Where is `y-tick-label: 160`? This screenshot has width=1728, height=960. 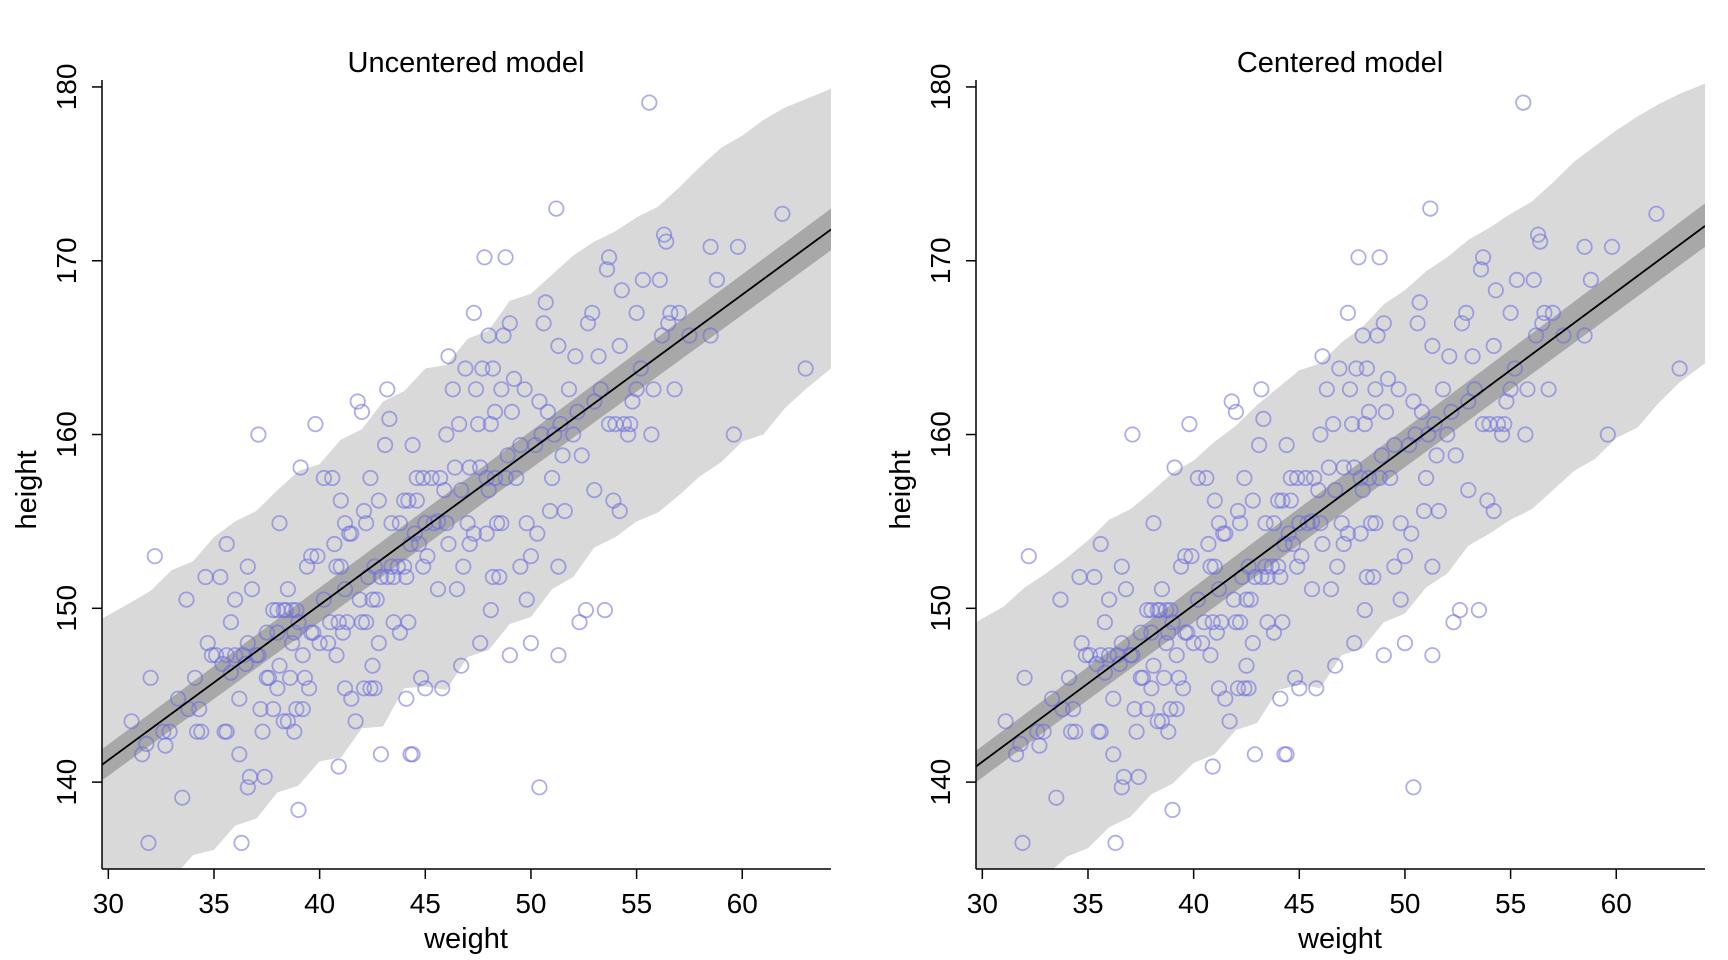 y-tick-label: 160 is located at coordinates (66, 434).